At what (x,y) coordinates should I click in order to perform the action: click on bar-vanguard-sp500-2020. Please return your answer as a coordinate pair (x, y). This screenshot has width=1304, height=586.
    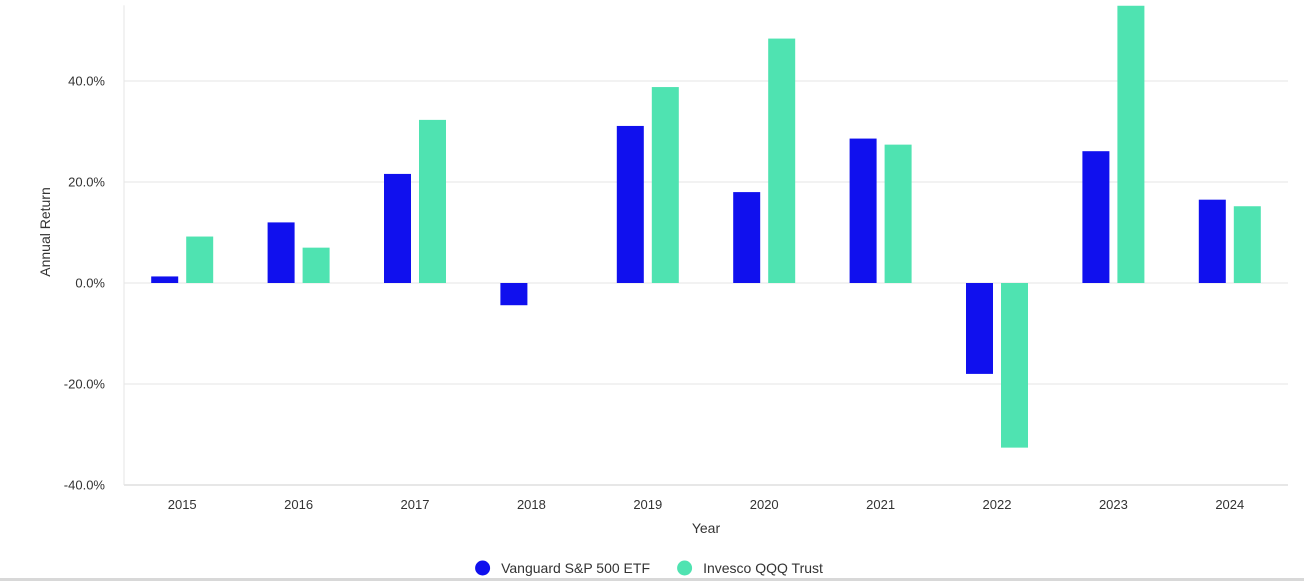
    Looking at the image, I should click on (747, 237).